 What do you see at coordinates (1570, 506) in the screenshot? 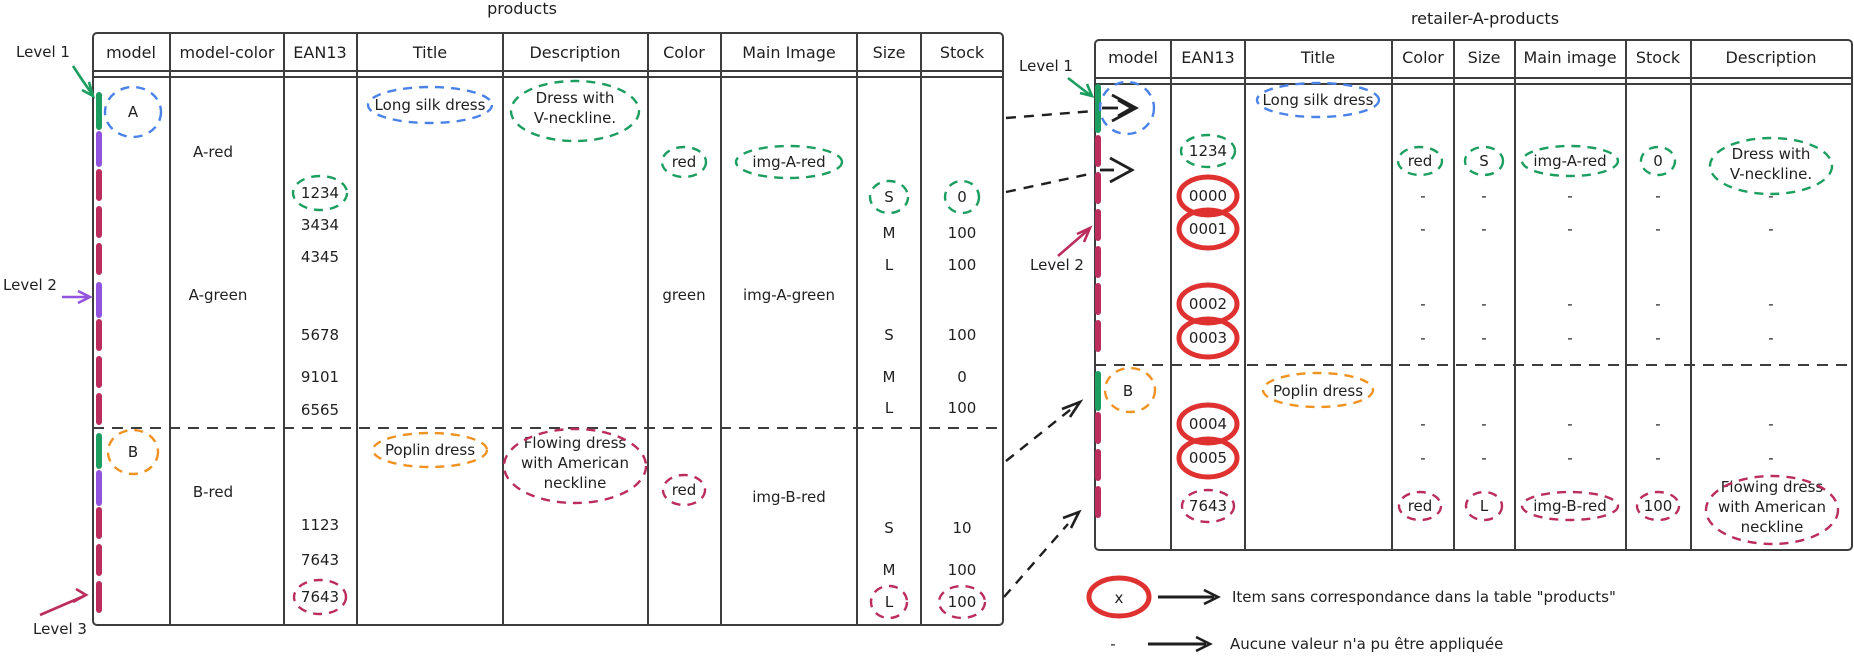
I see `highlight-image-b` at bounding box center [1570, 506].